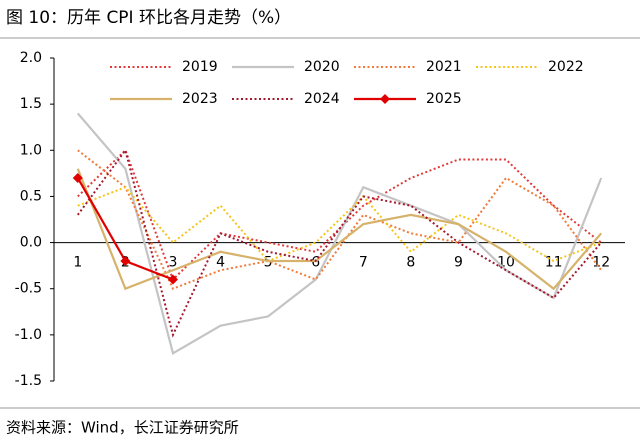  What do you see at coordinates (122, 428) in the screenshot?
I see `source: 资料来源：Wind，长江证券研究所` at bounding box center [122, 428].